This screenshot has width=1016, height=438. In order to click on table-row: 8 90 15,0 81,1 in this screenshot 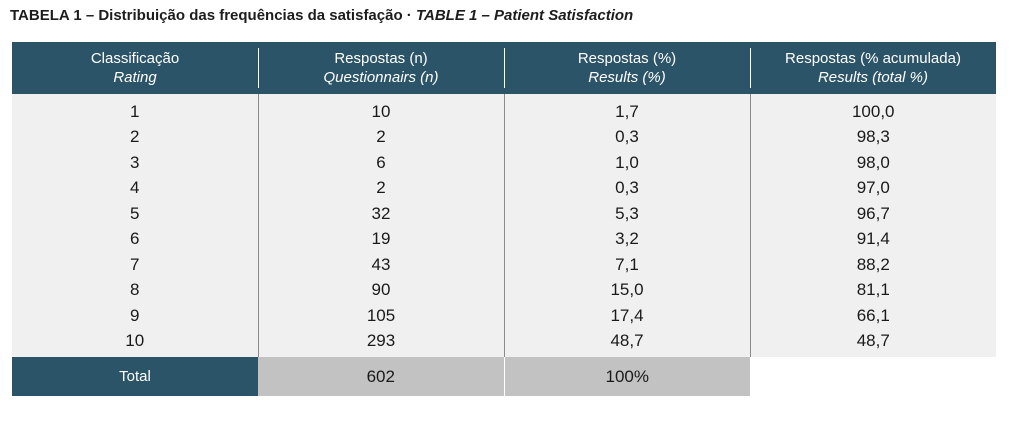, I will do `click(504, 290)`.